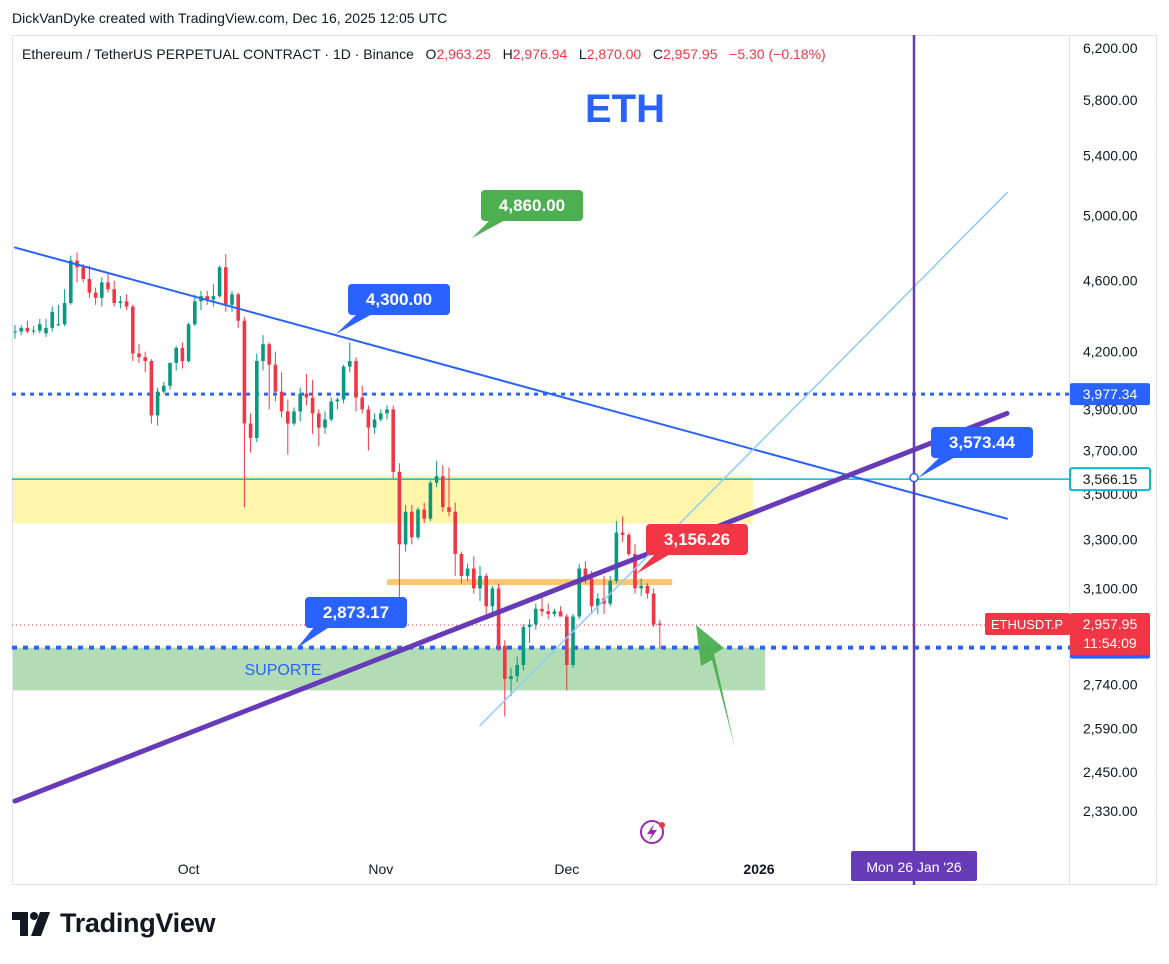 Image resolution: width=1169 pixels, height=964 pixels. What do you see at coordinates (1110, 729) in the screenshot?
I see `y-tick-label: 2,590.00` at bounding box center [1110, 729].